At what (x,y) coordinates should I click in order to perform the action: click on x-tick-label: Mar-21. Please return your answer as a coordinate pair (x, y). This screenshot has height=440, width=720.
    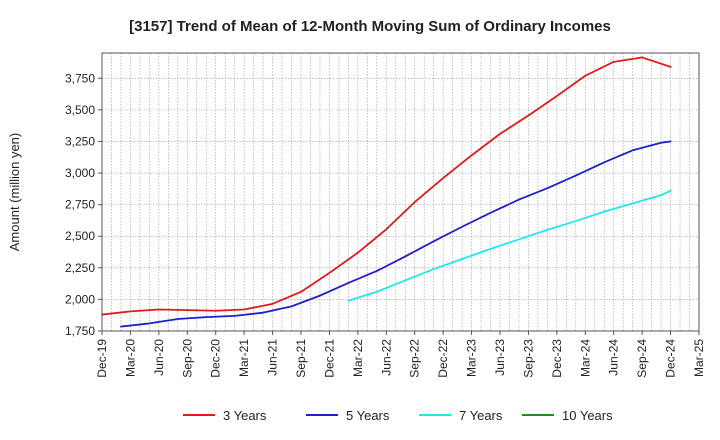
    Looking at the image, I should click on (244, 358).